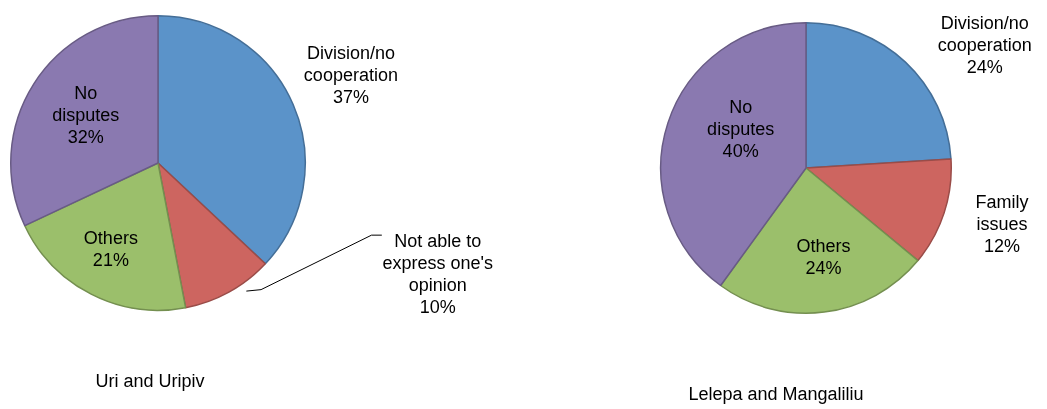 The image size is (1047, 409). I want to click on data-label: 37%, so click(350, 97).